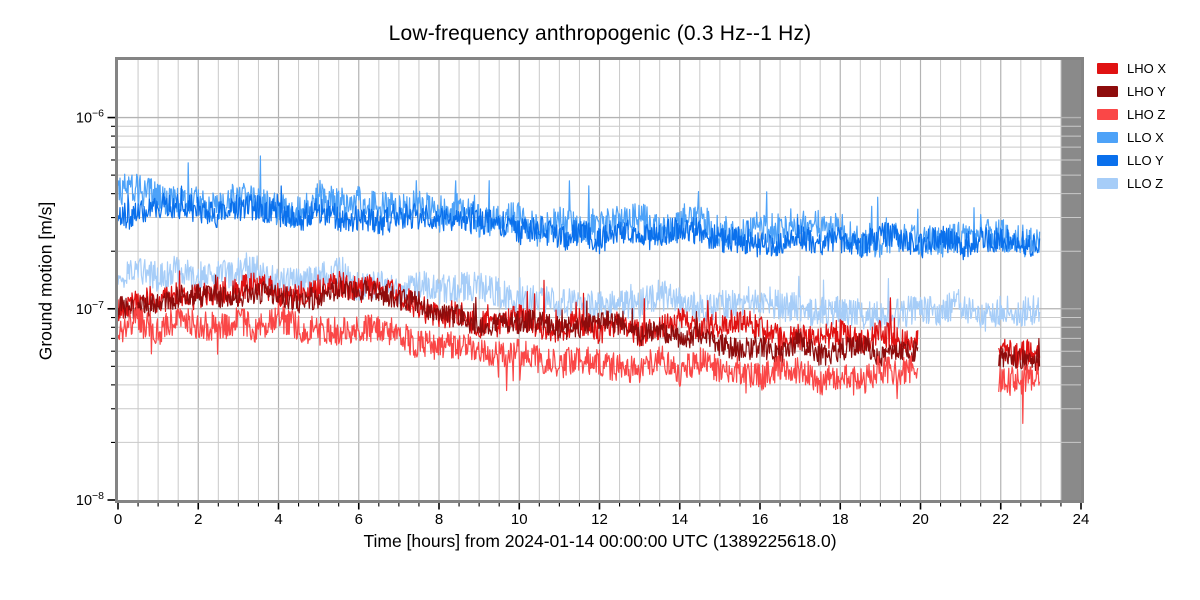  I want to click on legend-item-llo-y: LLO Y, so click(1131, 160).